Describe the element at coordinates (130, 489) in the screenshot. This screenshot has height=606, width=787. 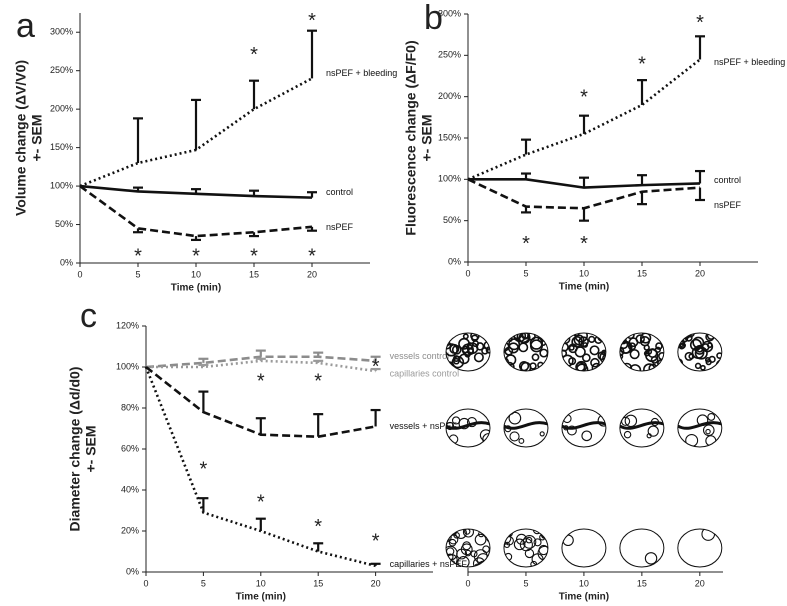
I see `y-tick-label: 40%` at that location.